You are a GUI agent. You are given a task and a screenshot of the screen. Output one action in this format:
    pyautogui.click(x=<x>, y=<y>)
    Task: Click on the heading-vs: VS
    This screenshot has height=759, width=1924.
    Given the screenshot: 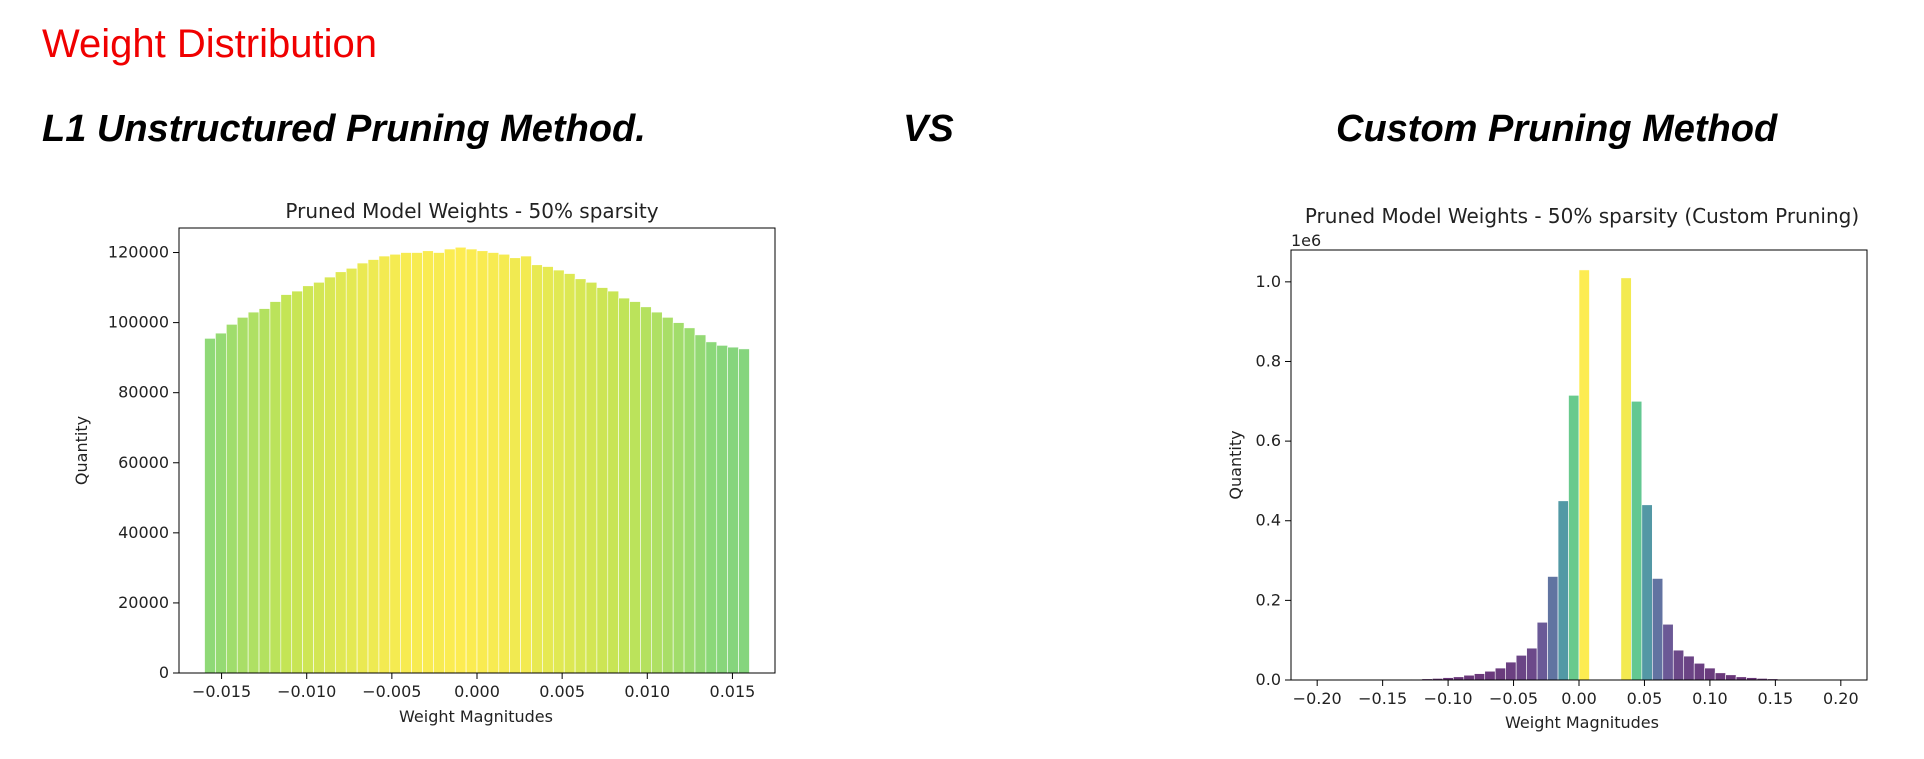 What is the action you would take?
    pyautogui.click(x=928, y=129)
    